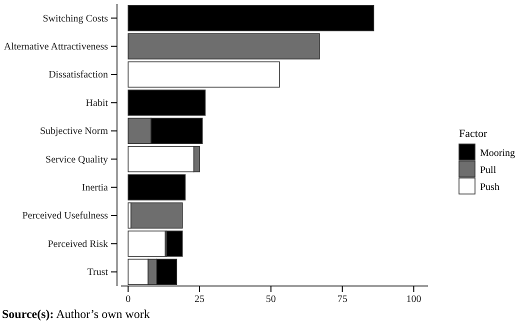 The image size is (520, 324). I want to click on legend-label: Push, so click(490, 187).